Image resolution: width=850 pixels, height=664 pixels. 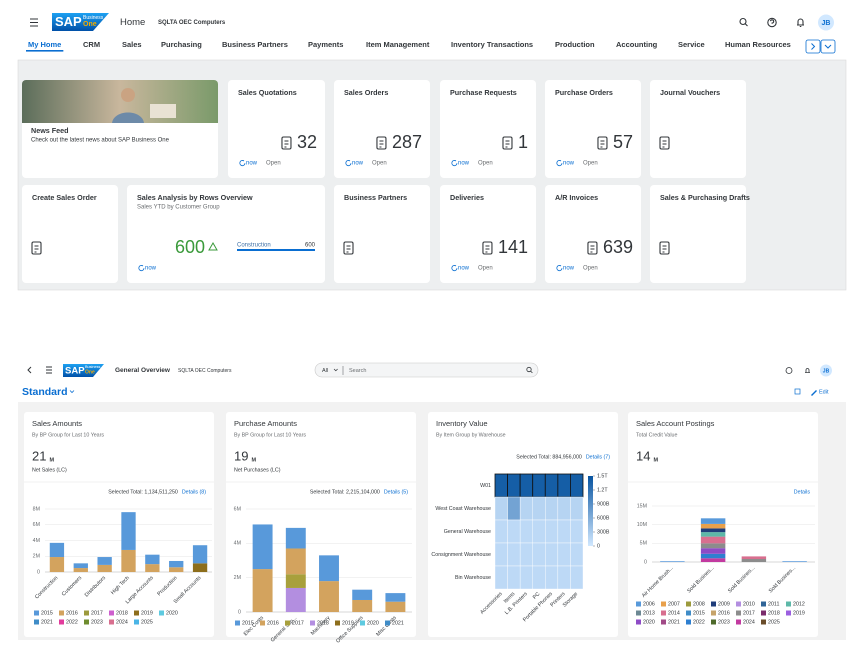 I want to click on notification-icon, so click(x=800, y=23).